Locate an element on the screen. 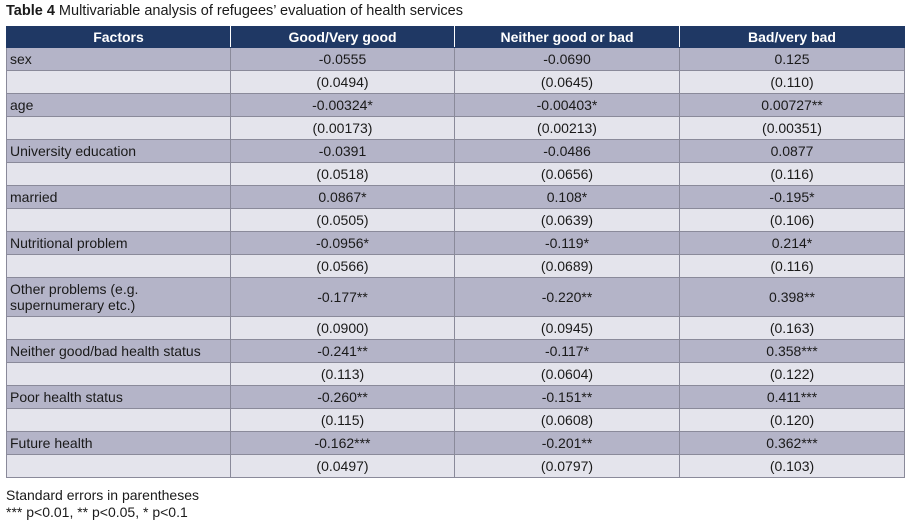  se-cell: (0.163) is located at coordinates (792, 328).